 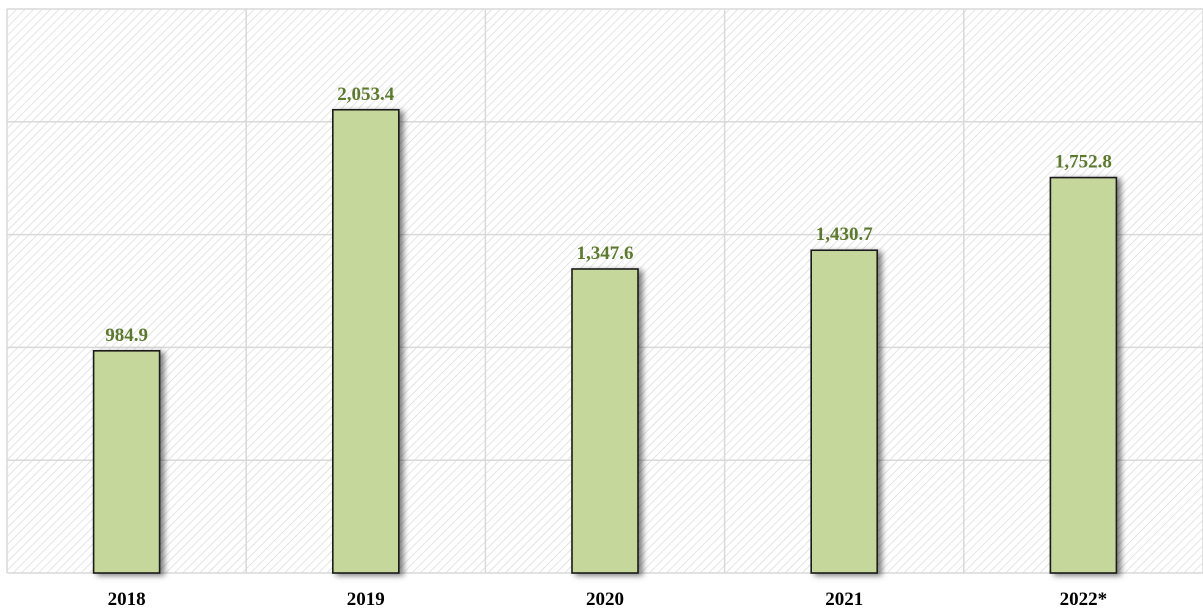 What do you see at coordinates (366, 599) in the screenshot?
I see `x-tick-label: 2019` at bounding box center [366, 599].